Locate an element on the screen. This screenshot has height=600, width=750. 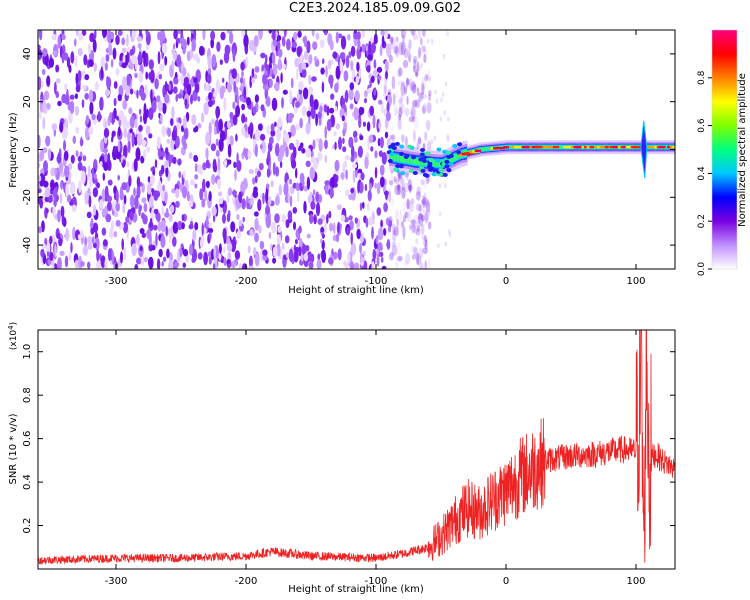
y-tick-label: -40 is located at coordinates (27, 245).